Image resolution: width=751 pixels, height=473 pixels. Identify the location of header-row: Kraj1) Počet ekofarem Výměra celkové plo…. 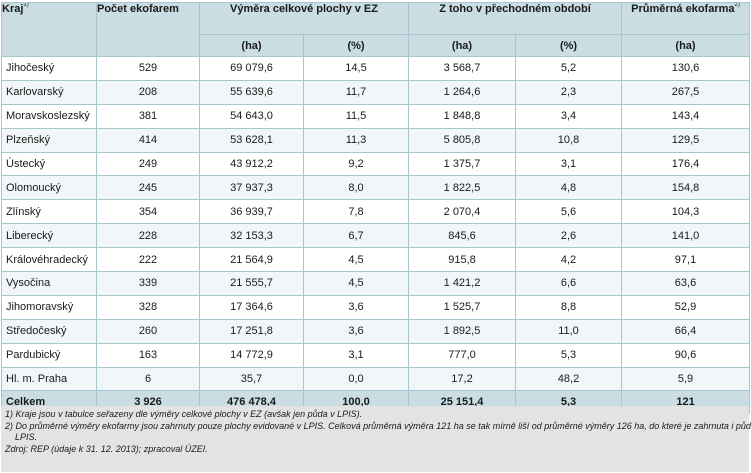
(376, 29).